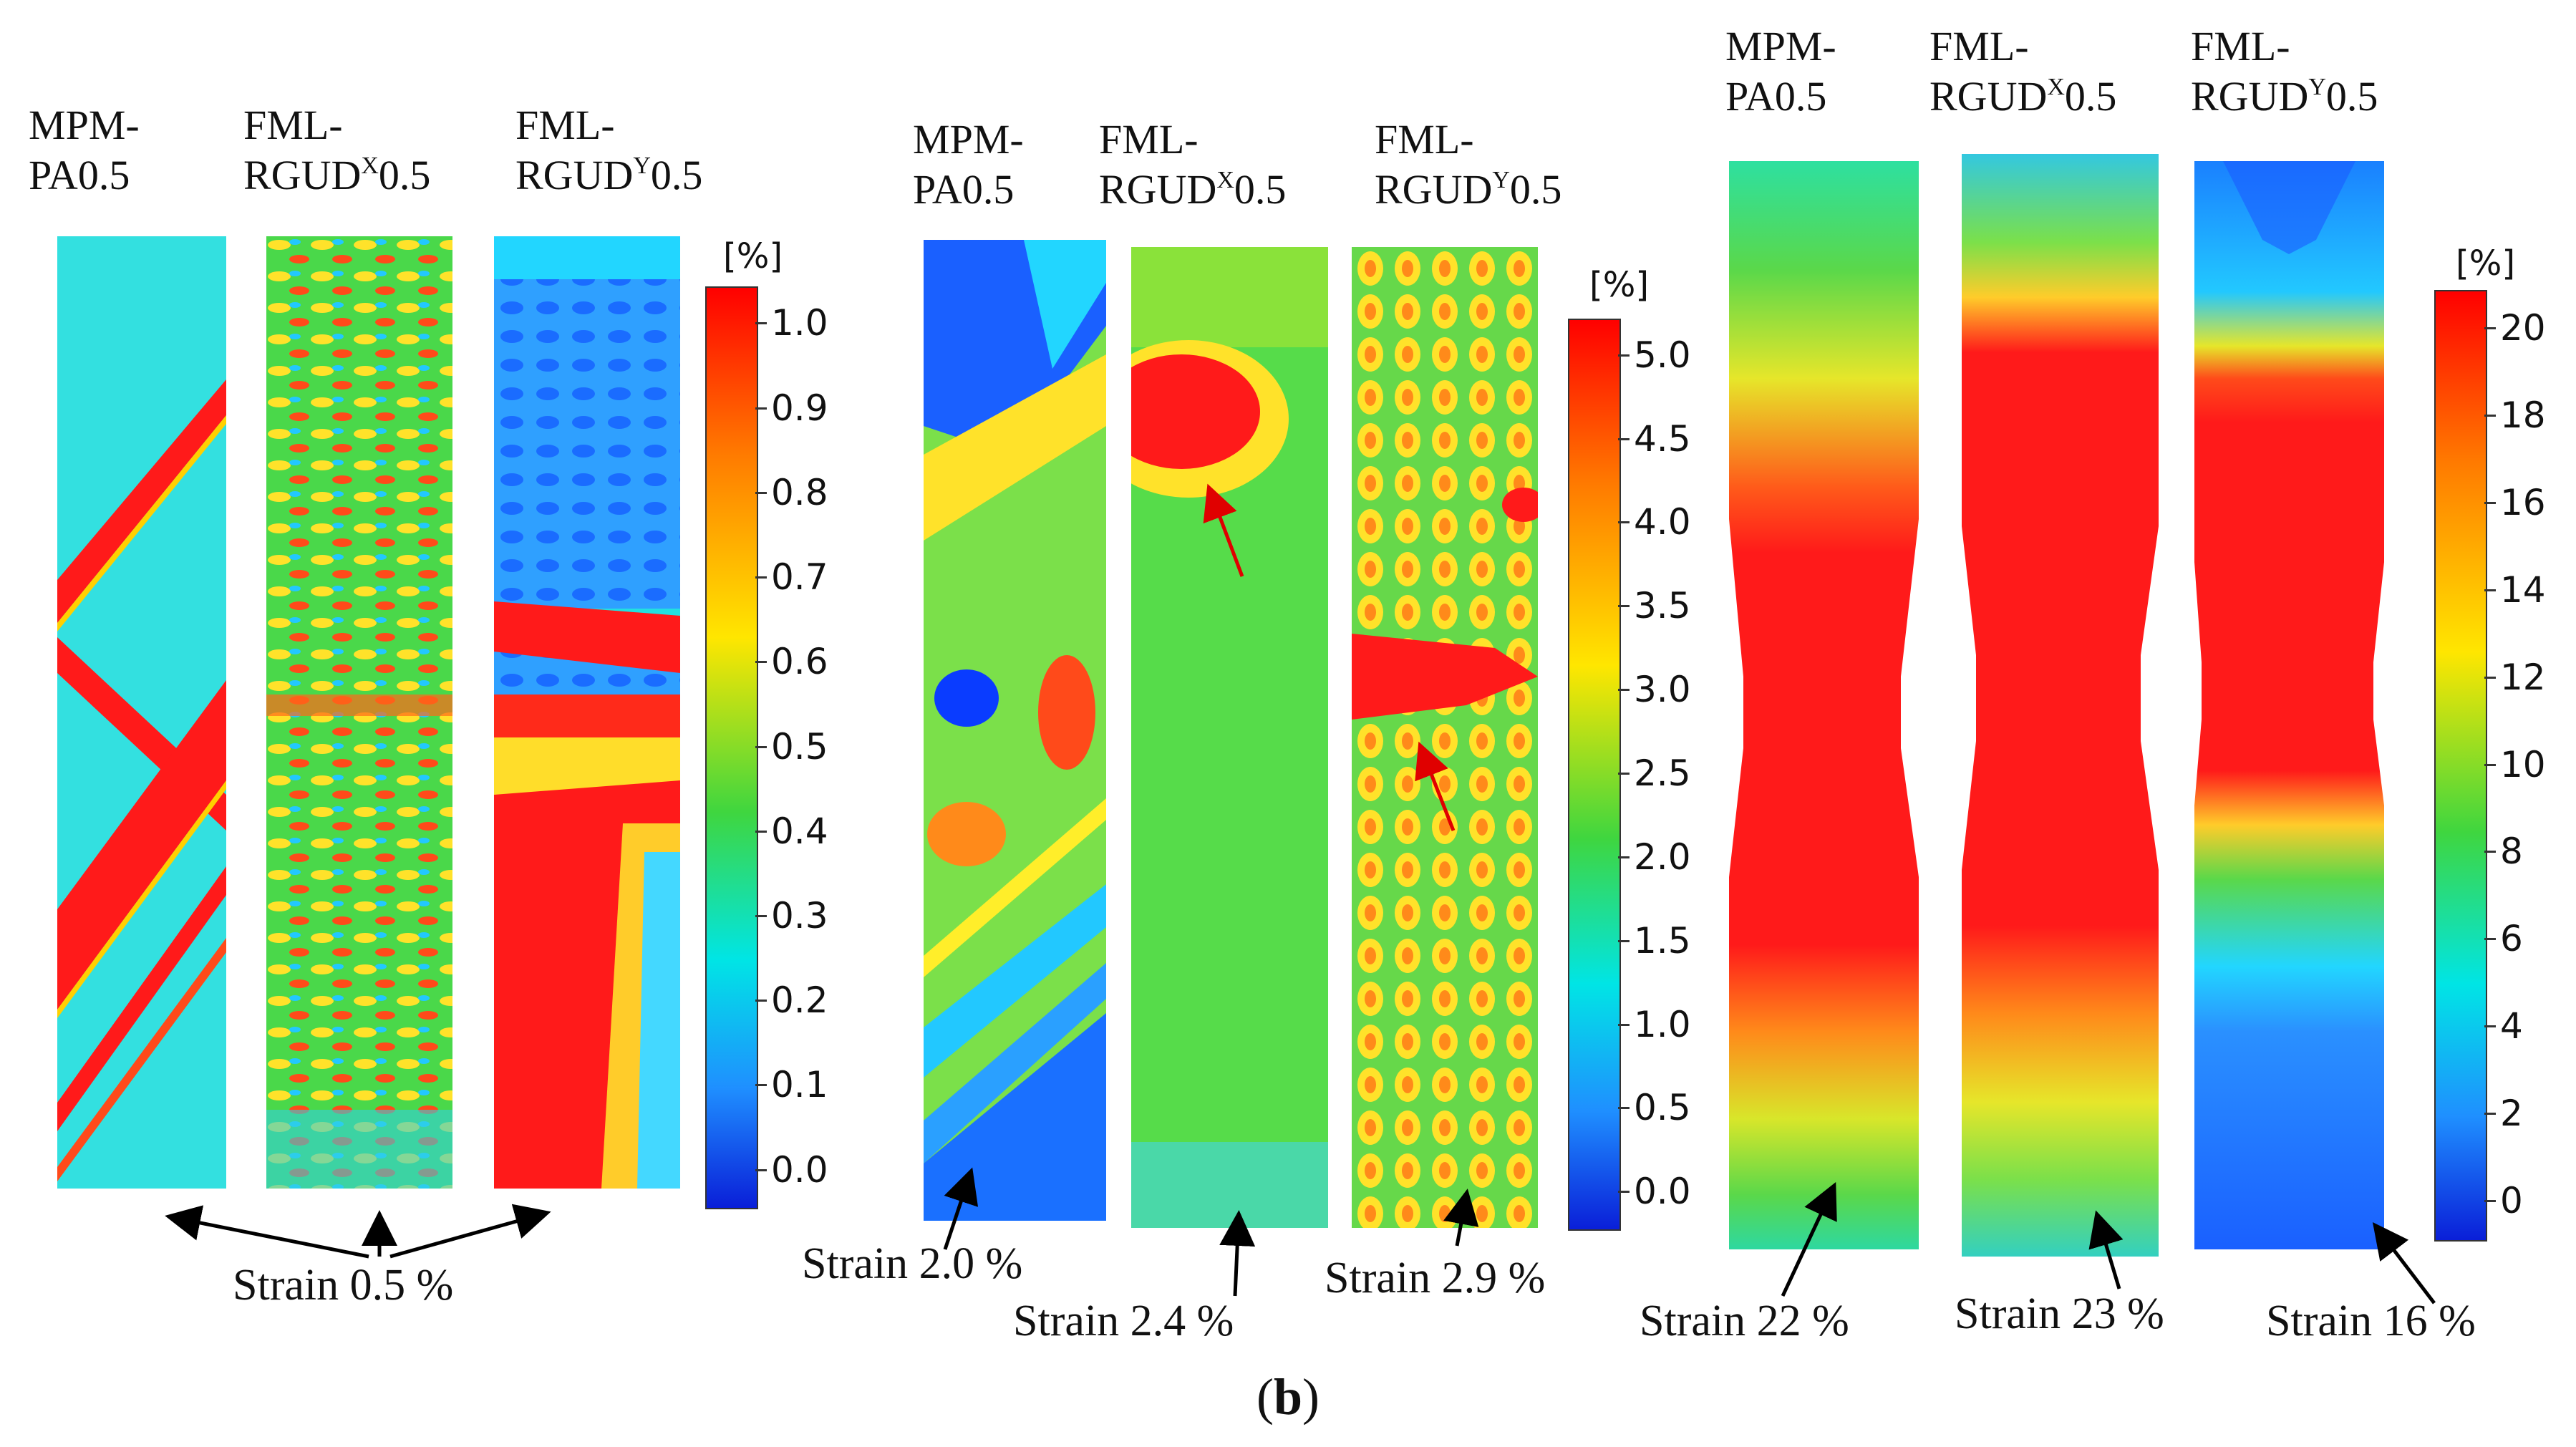 This screenshot has height=1447, width=2576. What do you see at coordinates (587, 712) in the screenshot?
I see `panel1-specimen-fml-y` at bounding box center [587, 712].